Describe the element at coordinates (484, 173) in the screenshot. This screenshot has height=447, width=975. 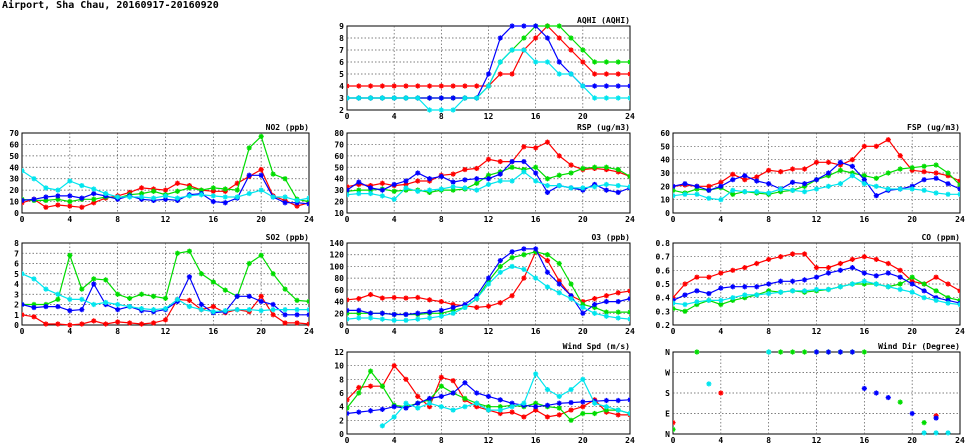
I see `chart-panel: 10 20 30 40 50 60 70 80 0 4 8 12 16 20 24 RSP (ug/m3)` at that location.